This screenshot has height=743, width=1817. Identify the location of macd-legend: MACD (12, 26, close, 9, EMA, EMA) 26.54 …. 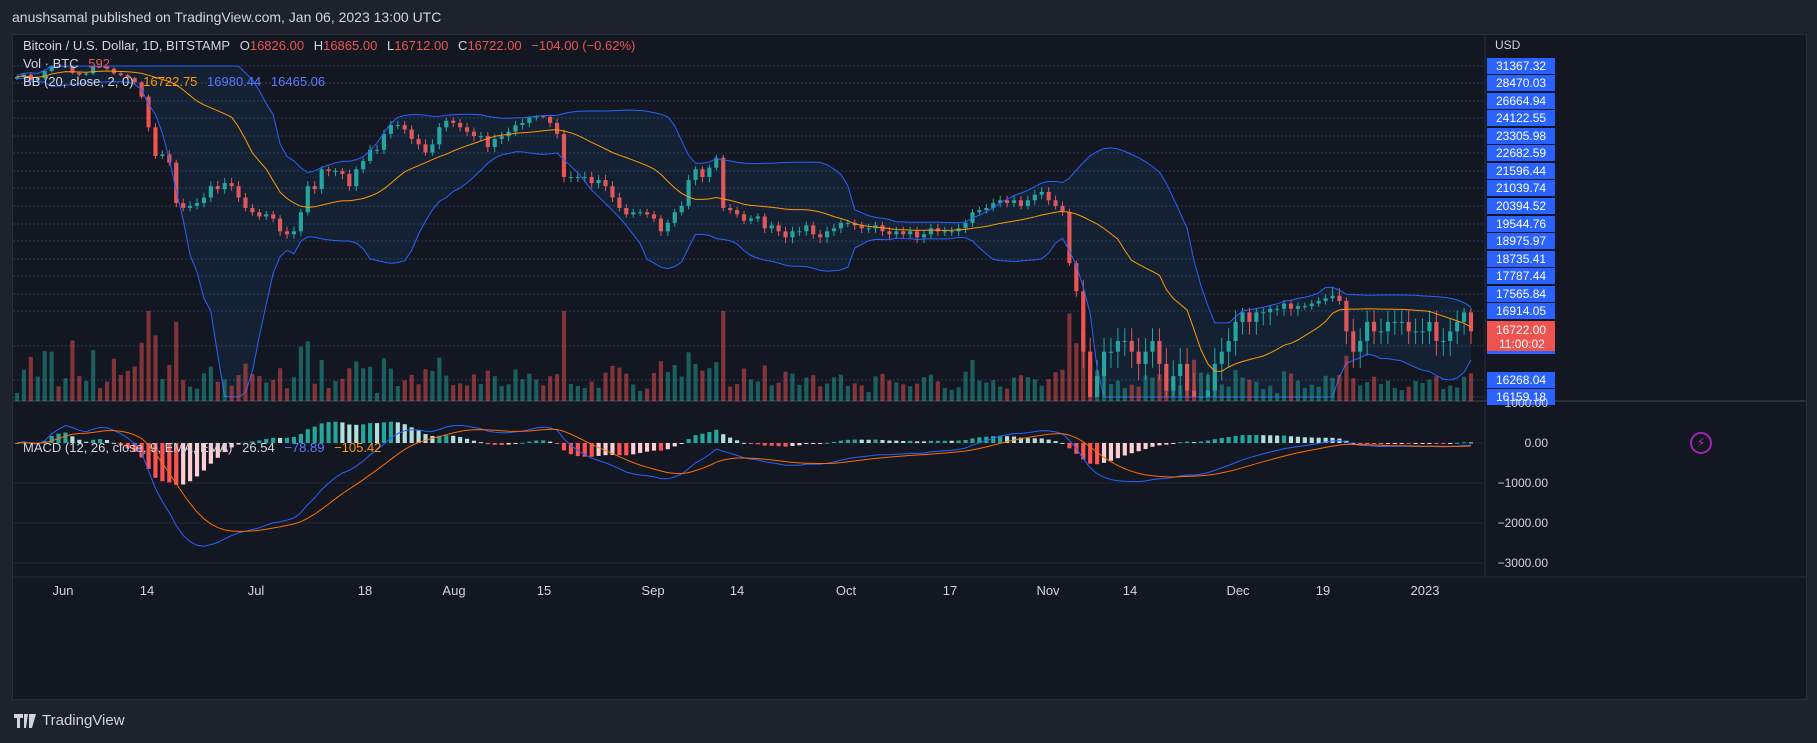
(205, 447).